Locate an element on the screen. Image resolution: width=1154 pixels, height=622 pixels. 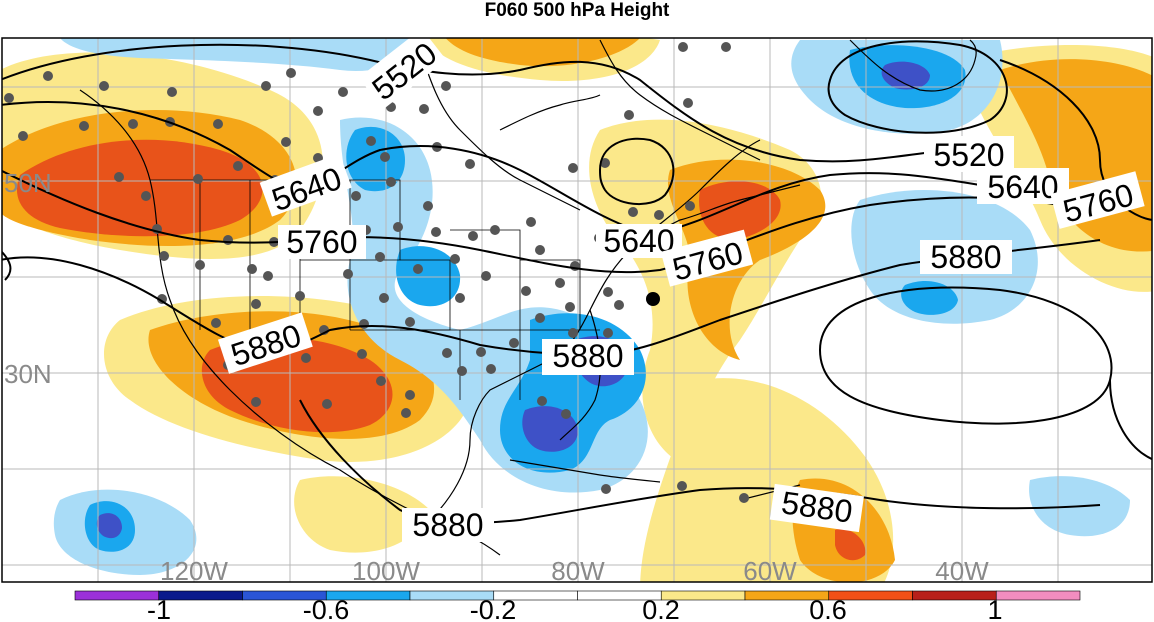
reference-point-marker is located at coordinates (653, 299).